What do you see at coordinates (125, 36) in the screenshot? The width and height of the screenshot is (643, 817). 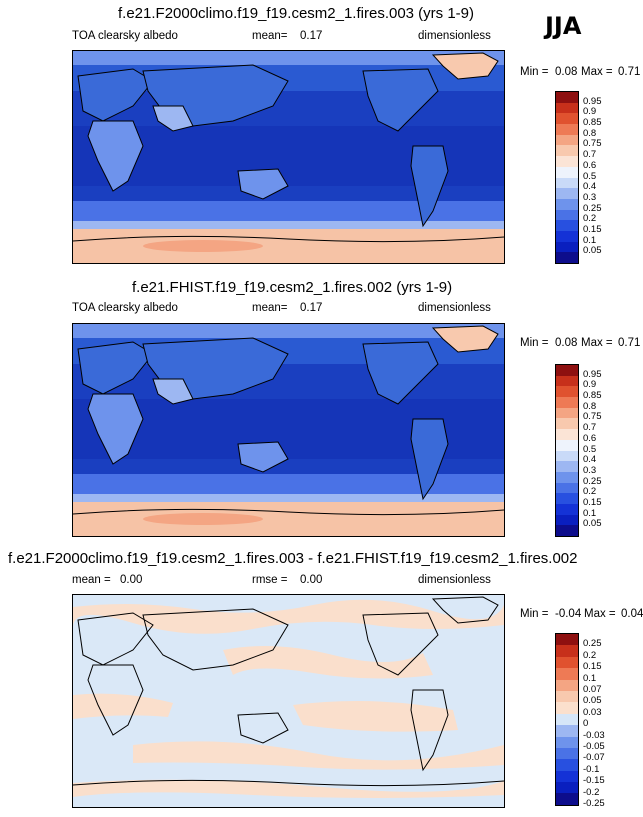 I see `panel1-variable-label: TOA clearsky albedo` at bounding box center [125, 36].